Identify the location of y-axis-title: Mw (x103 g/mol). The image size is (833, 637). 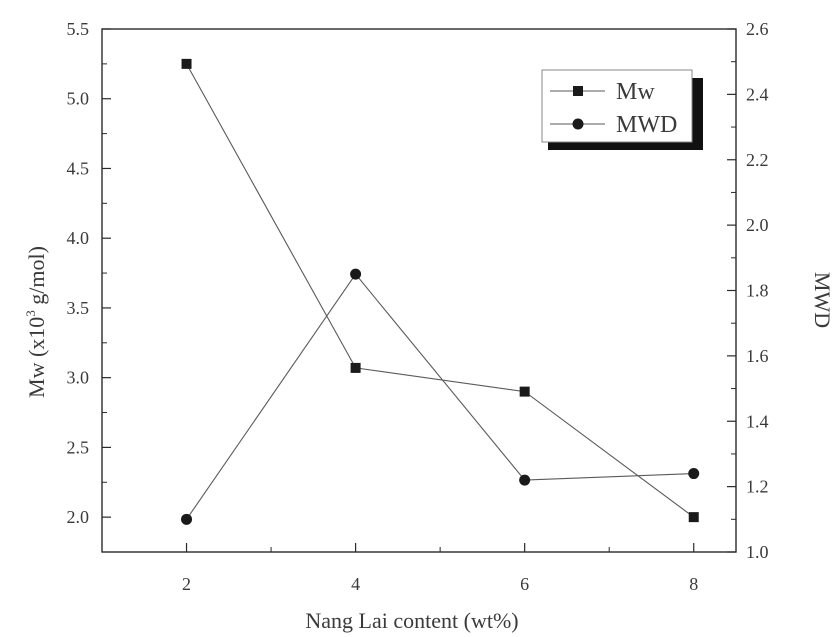
(36, 322).